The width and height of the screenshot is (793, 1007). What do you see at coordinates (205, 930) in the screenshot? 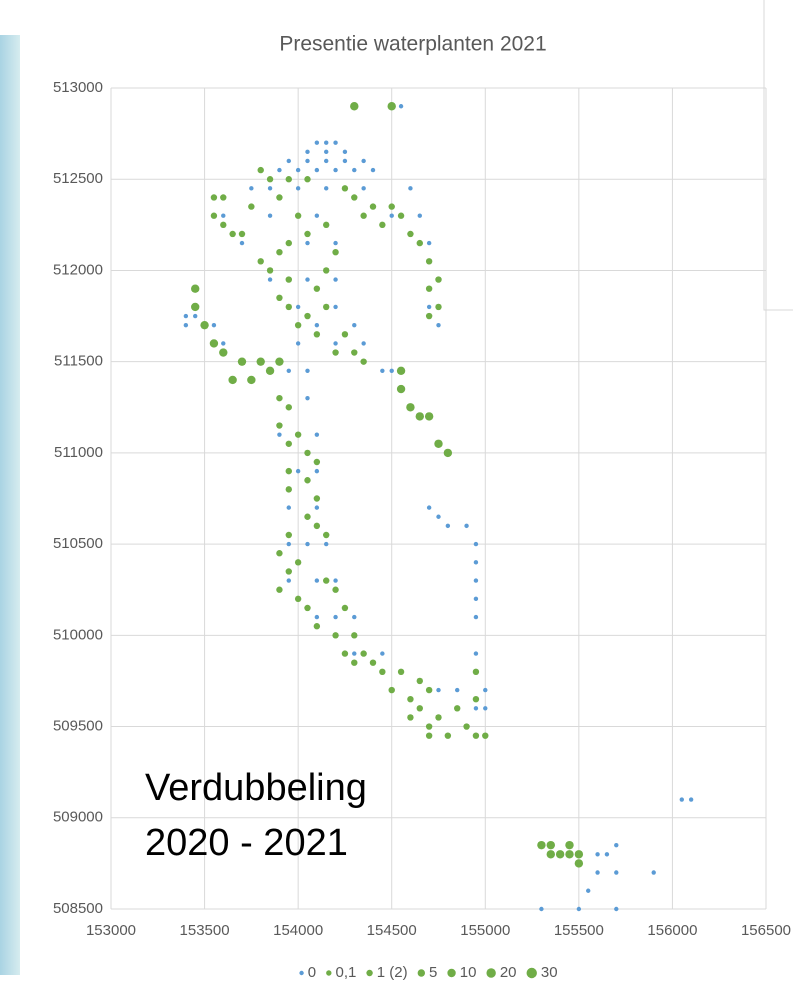
I see `x-tick-label: 153500` at bounding box center [205, 930].